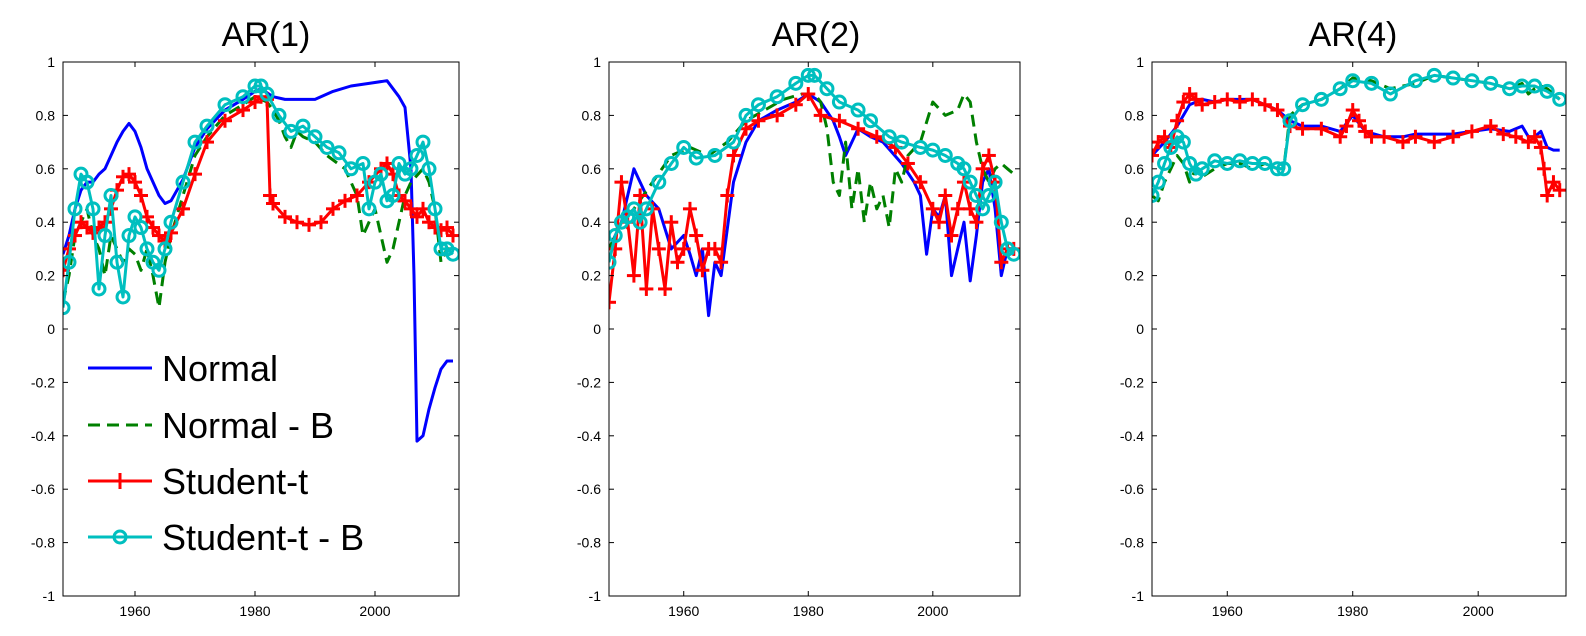 The width and height of the screenshot is (1586, 636). Describe the element at coordinates (120, 537) in the screenshot. I see `circle-marker-icon` at that location.